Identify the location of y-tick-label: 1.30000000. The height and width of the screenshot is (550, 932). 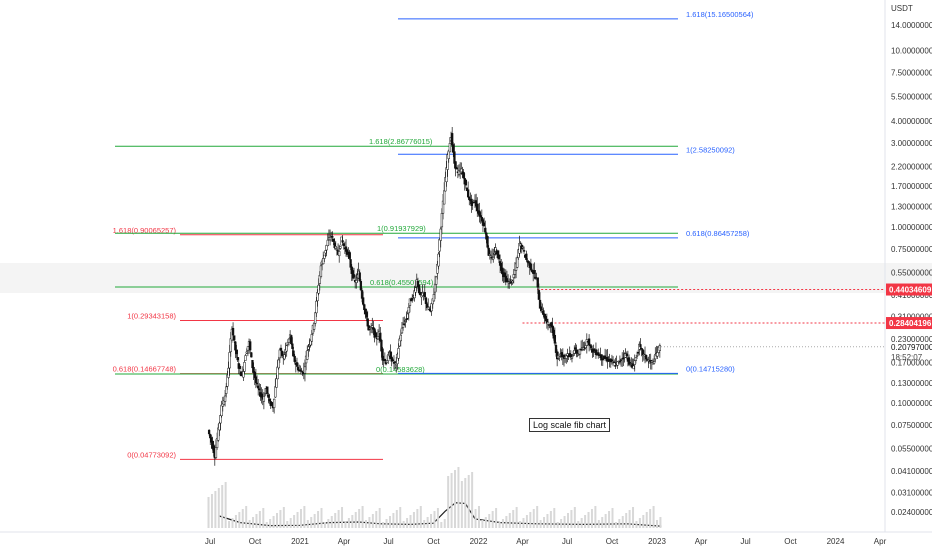
(911, 207).